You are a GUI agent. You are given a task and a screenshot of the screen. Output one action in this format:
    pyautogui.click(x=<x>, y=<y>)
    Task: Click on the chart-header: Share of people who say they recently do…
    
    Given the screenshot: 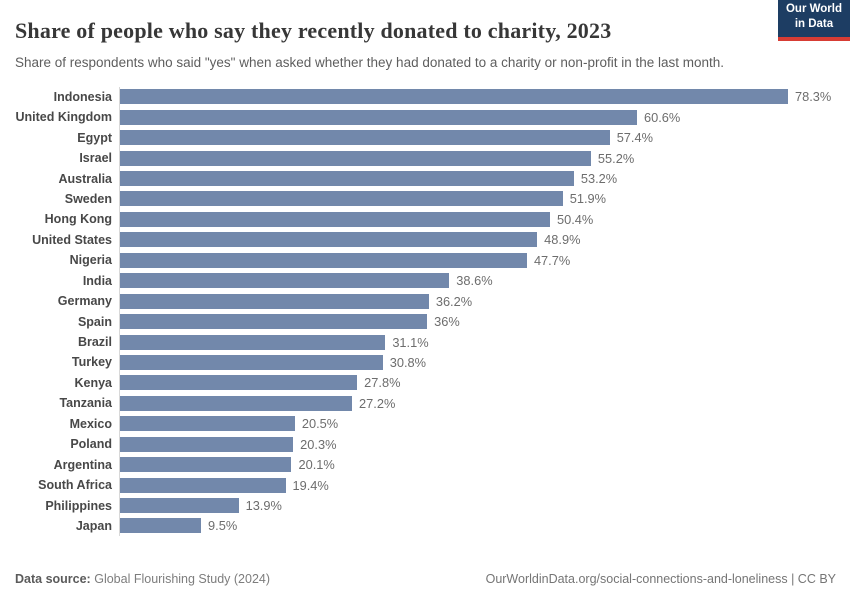 What is the action you would take?
    pyautogui.click(x=425, y=45)
    